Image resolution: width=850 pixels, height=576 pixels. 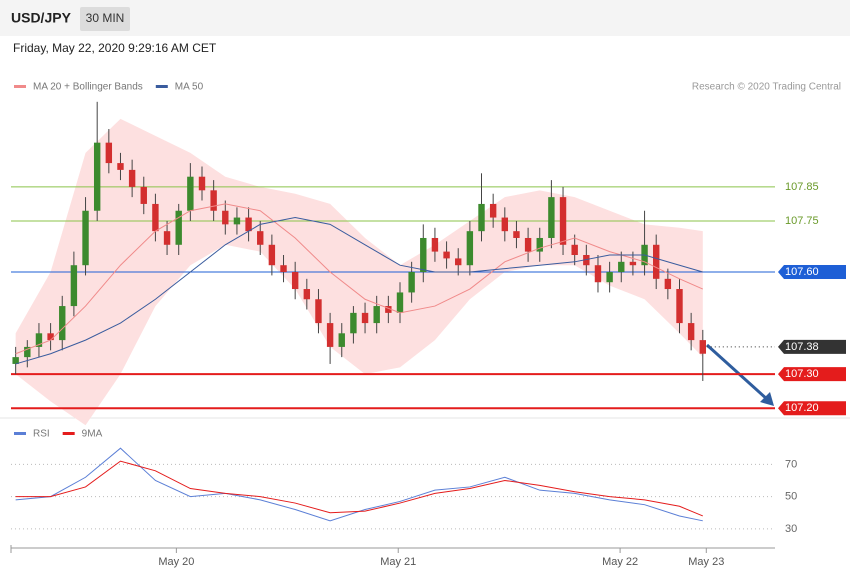 What do you see at coordinates (176, 562) in the screenshot?
I see `x-tick-label: May 20` at bounding box center [176, 562].